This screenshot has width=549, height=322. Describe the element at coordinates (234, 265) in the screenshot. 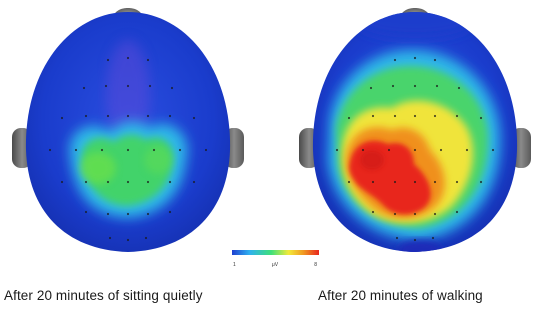

I see `colorbar-min-label: 1` at that location.